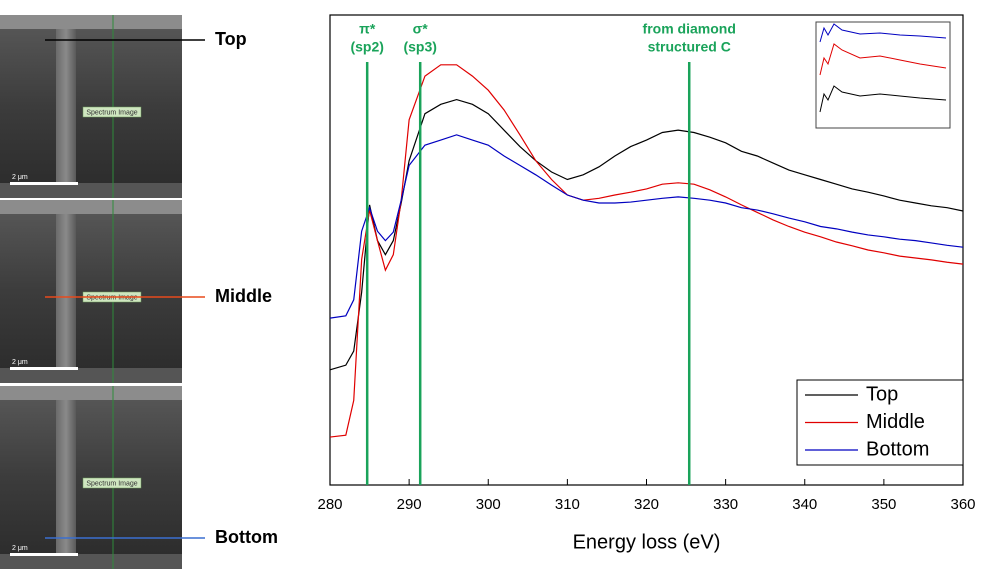 Image resolution: width=981 pixels, height=572 pixels. Describe the element at coordinates (897, 449) in the screenshot. I see `legend-label: Bottom` at that location.